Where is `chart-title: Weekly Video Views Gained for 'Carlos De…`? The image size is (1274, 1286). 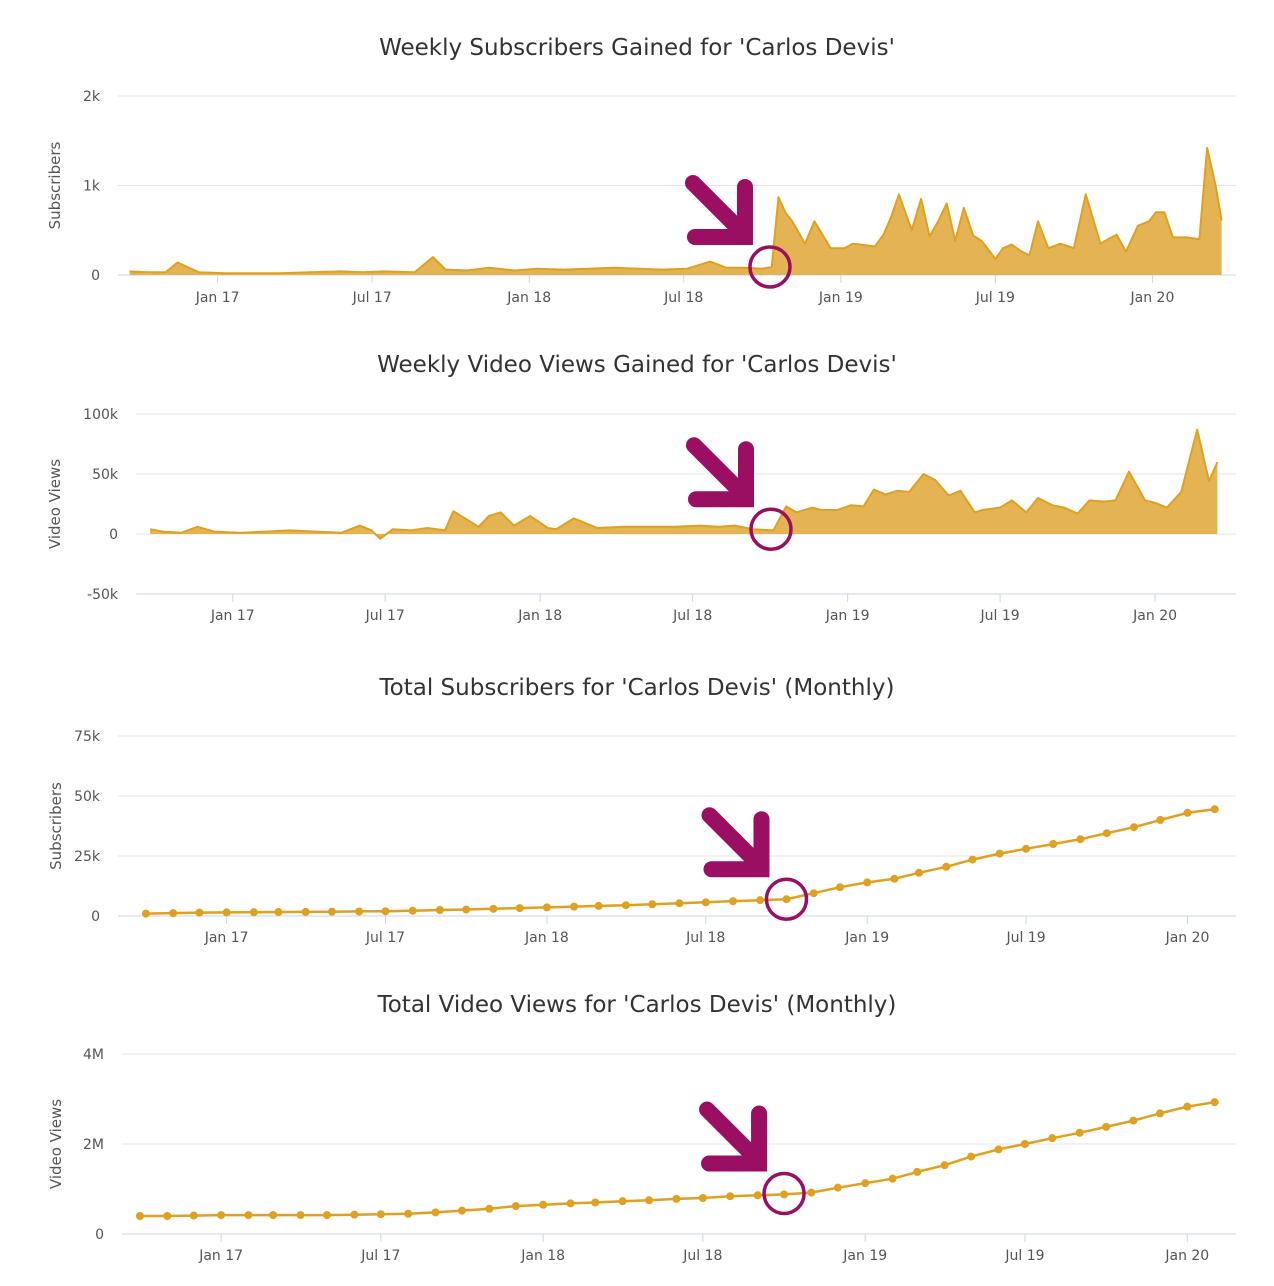 chart-title: Weekly Video Views Gained for 'Carlos De… is located at coordinates (637, 365).